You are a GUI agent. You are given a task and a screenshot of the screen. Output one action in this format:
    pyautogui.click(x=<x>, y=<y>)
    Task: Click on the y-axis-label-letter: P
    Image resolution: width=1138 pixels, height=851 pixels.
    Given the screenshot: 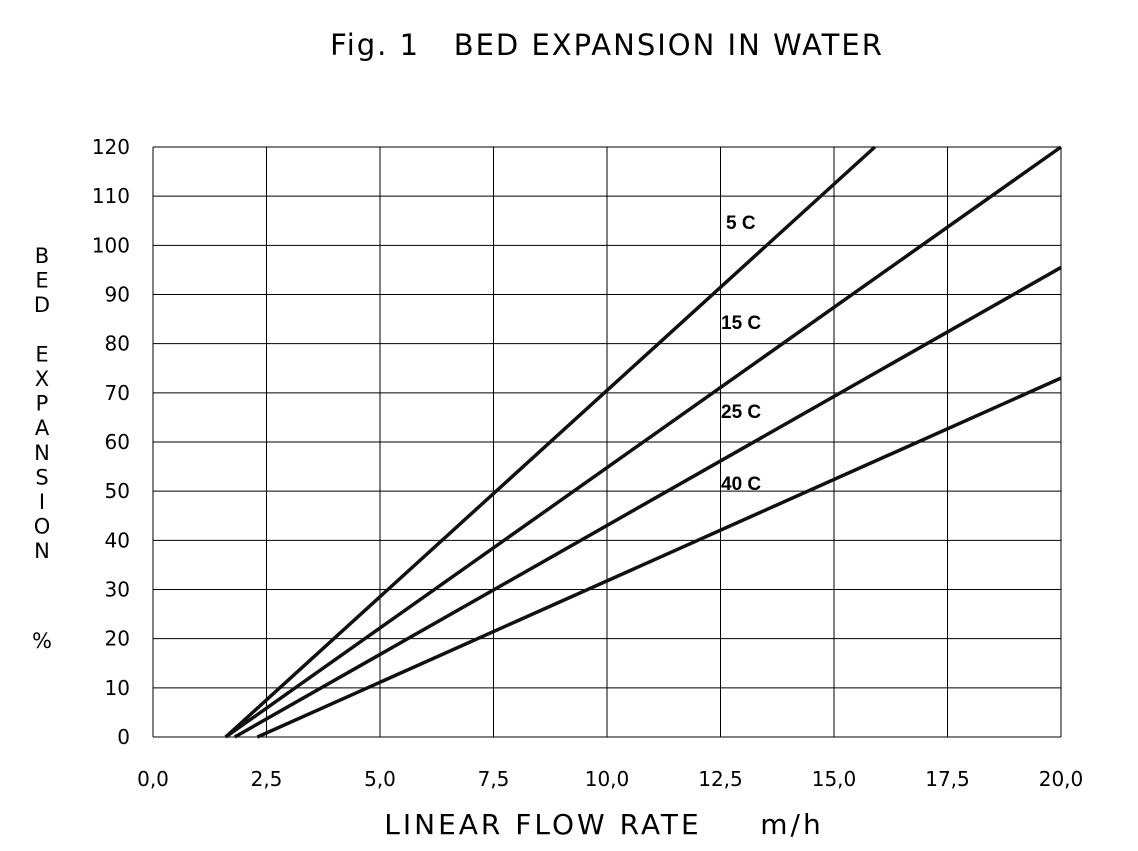 What is the action you would take?
    pyautogui.click(x=42, y=404)
    